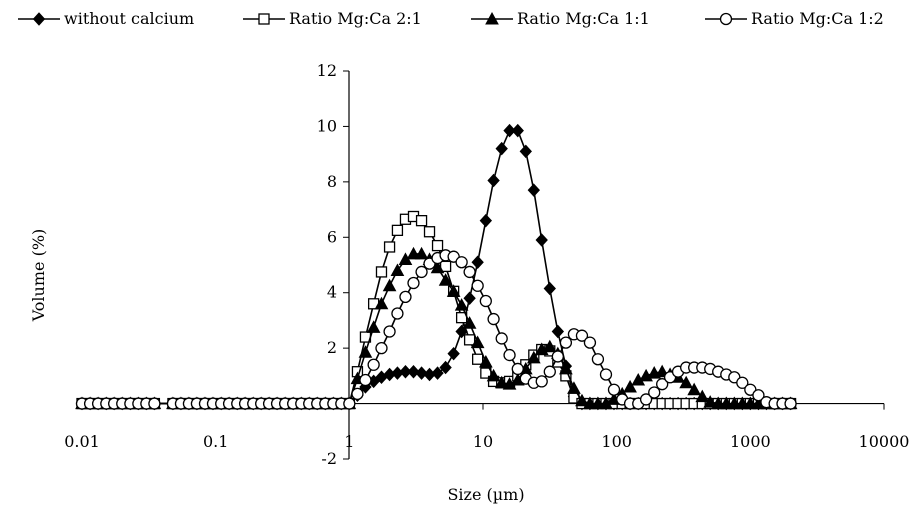 The height and width of the screenshot is (513, 917). What do you see at coordinates (329, 458) in the screenshot?
I see `y-tick-label: -2` at bounding box center [329, 458].